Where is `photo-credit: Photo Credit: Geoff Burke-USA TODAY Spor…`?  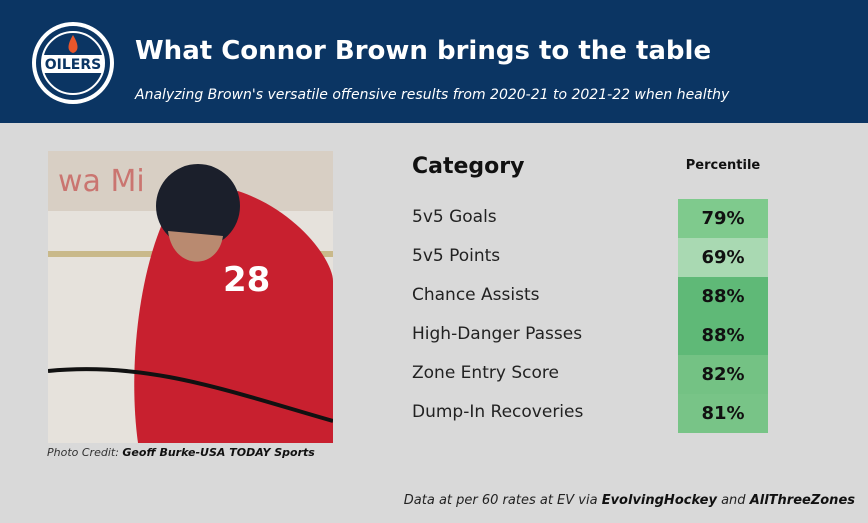 photo-credit: Photo Credit: Geoff Burke-USA TODAY Spor… is located at coordinates (181, 452).